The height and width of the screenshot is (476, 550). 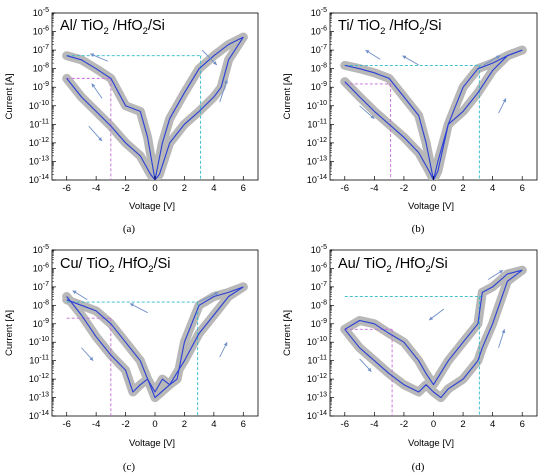 I want to click on y-tick-exponent: -8, so click(x=324, y=302).